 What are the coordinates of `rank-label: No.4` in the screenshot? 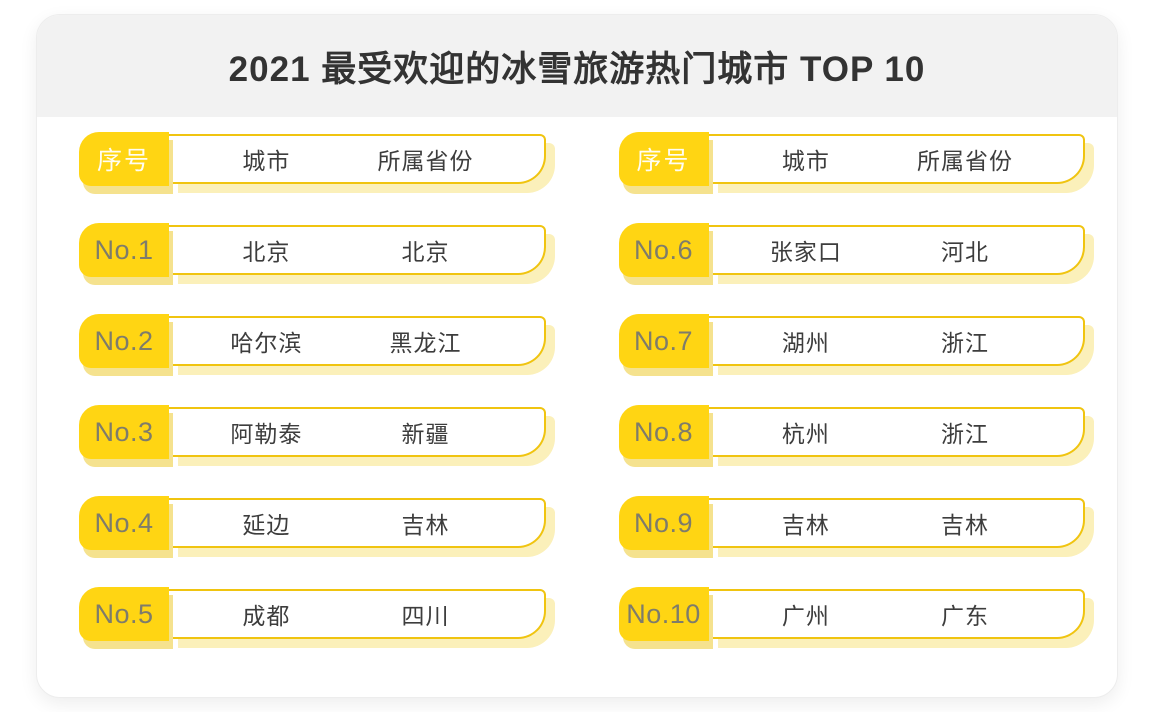 It's located at (124, 522).